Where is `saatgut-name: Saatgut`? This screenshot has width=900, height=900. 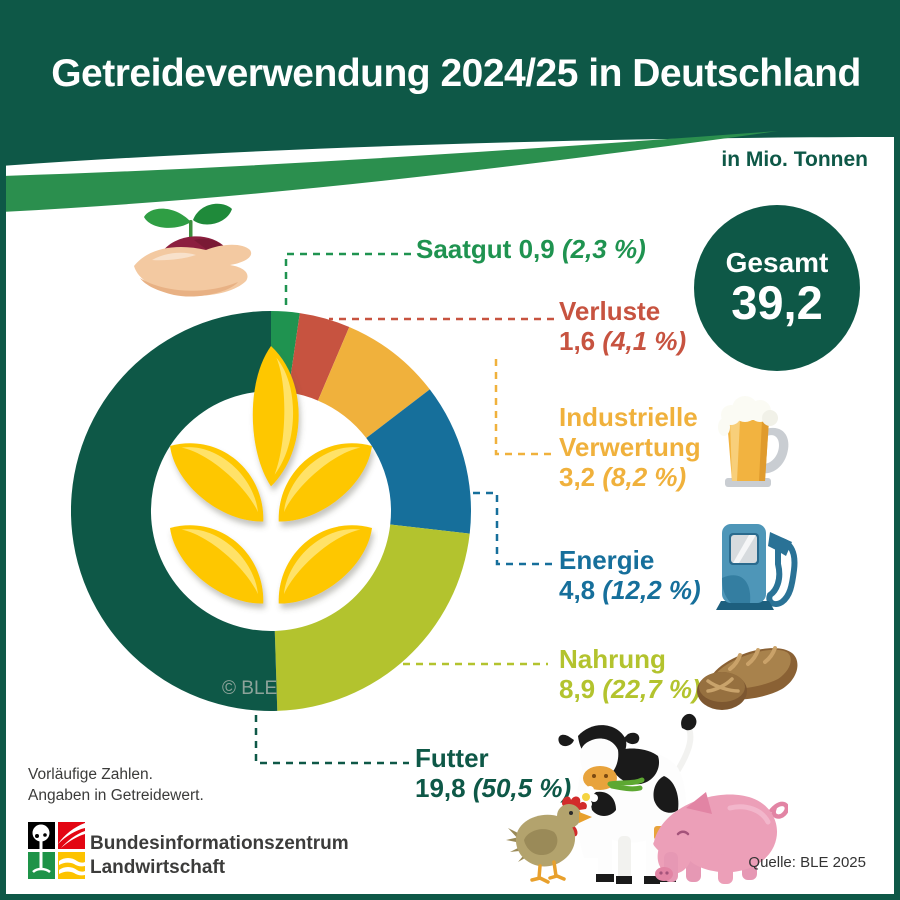
saatgut-name: Saatgut is located at coordinates (464, 249).